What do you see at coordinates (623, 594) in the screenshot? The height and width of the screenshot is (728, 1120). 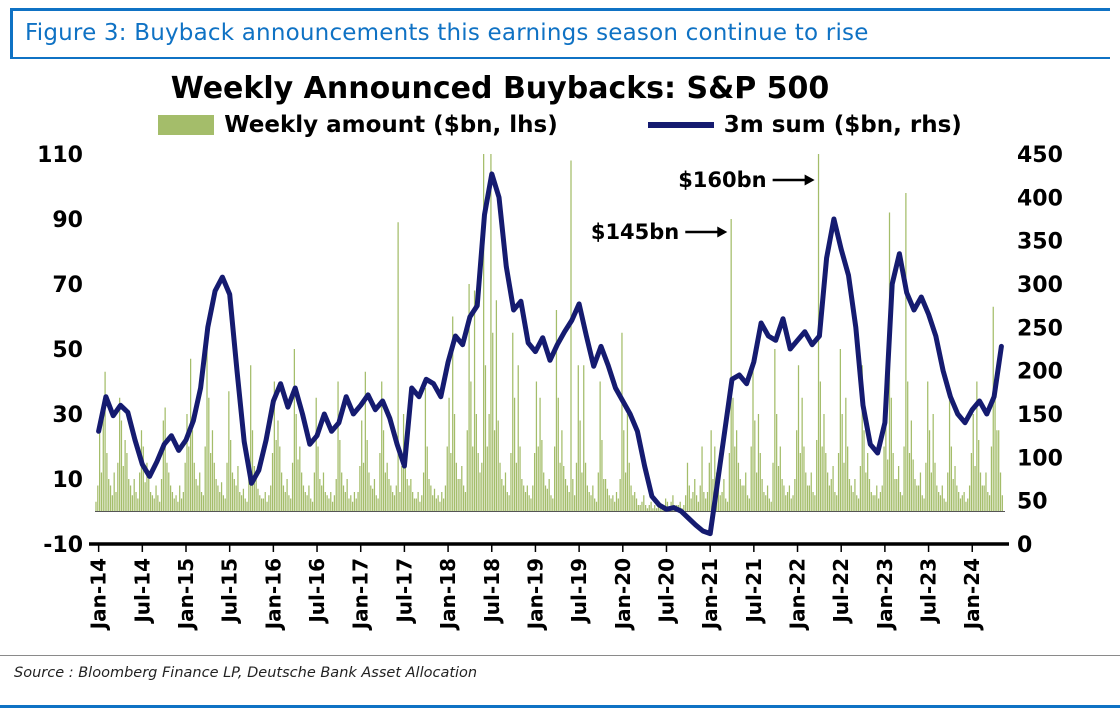 I see `x-tick-label: Jan-20` at bounding box center [623, 594].